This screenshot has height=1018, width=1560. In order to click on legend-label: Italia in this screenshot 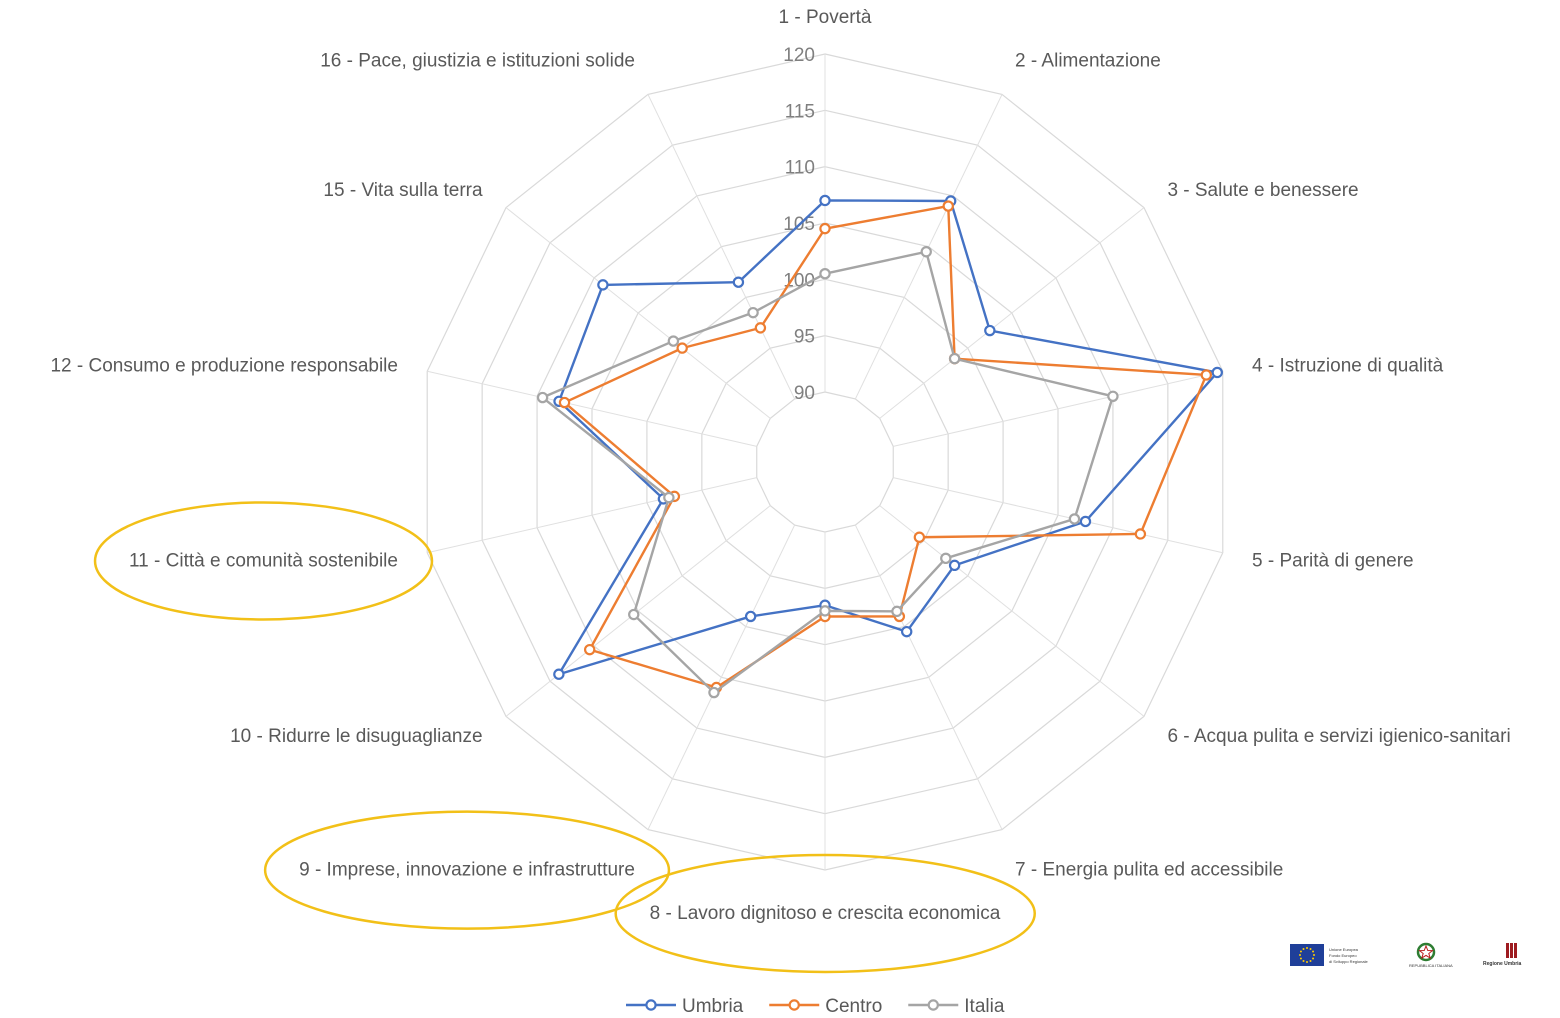, I will do `click(984, 1006)`.